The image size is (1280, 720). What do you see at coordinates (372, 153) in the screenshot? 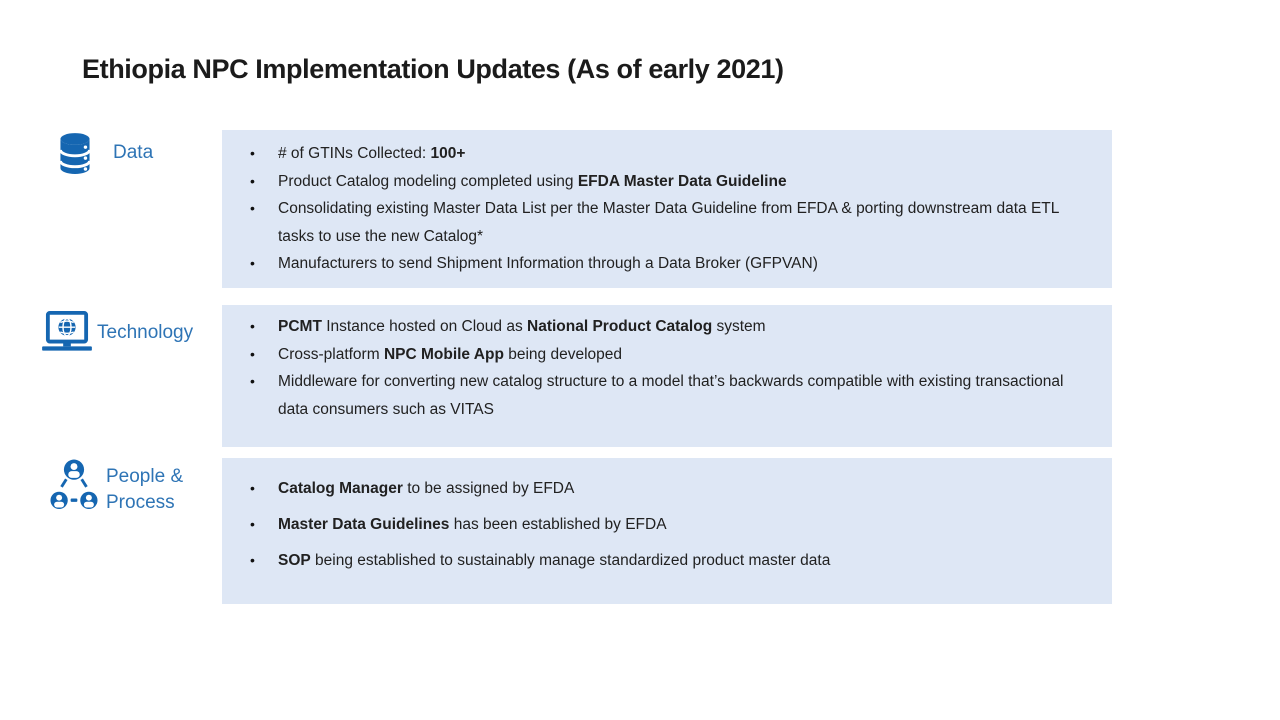
I see `bullet-text: # of GTINs Collected: 100+` at bounding box center [372, 153].